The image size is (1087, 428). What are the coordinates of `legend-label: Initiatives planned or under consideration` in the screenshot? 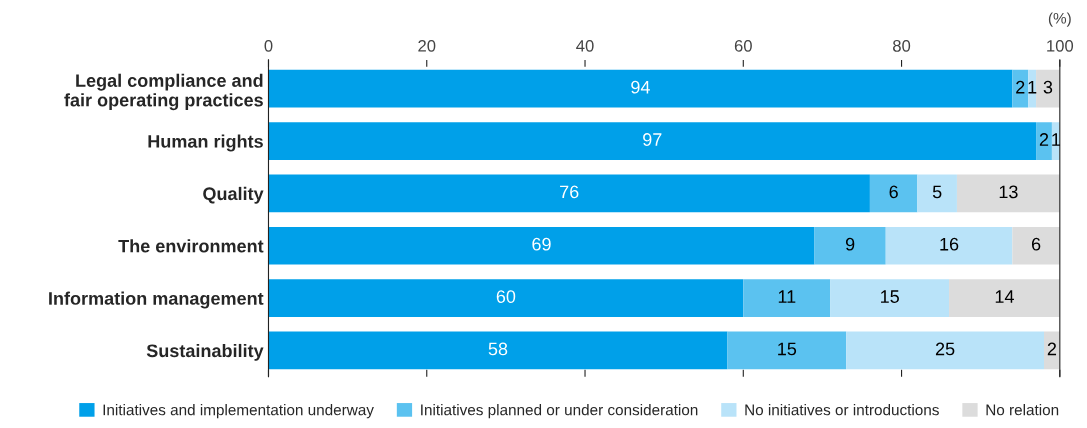 It's located at (559, 411).